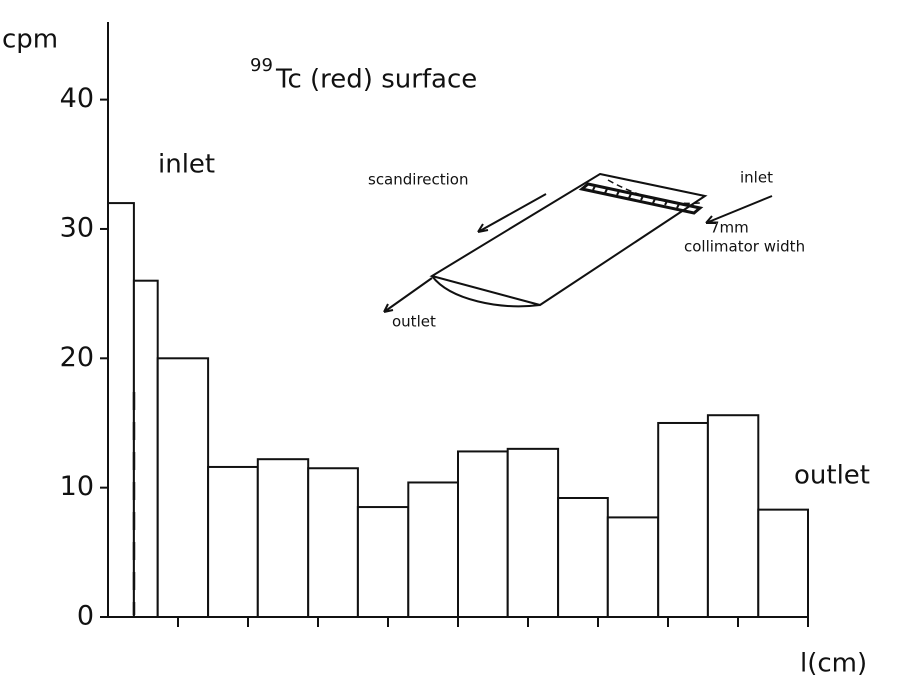 The image size is (901, 698). Describe the element at coordinates (729, 228) in the screenshot. I see `diagram-label: 7mm` at that location.